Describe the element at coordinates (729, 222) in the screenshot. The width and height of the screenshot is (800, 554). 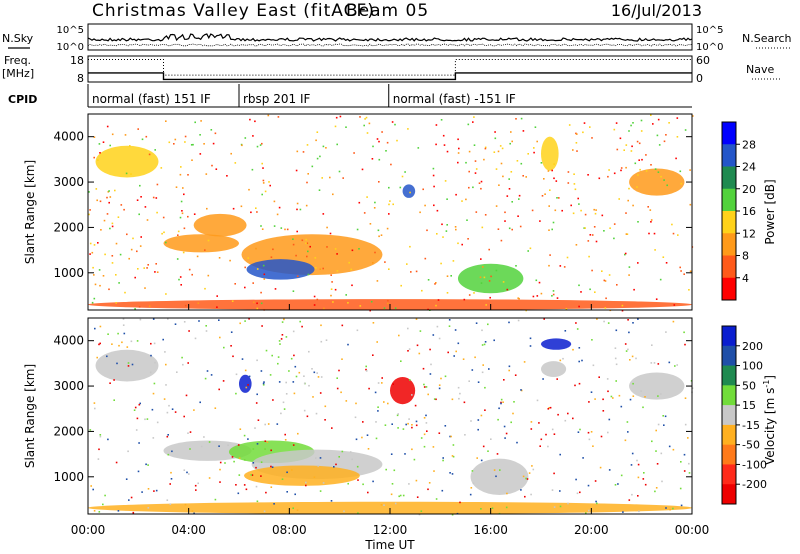
I see `colorbar-swatch` at that location.